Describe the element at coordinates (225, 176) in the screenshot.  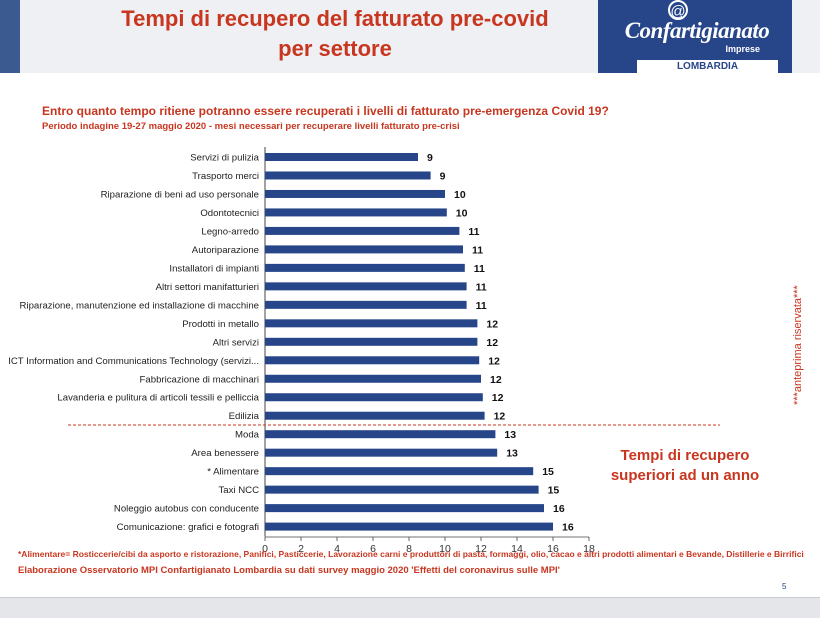
I see `category-label: Trasporto merci` at that location.